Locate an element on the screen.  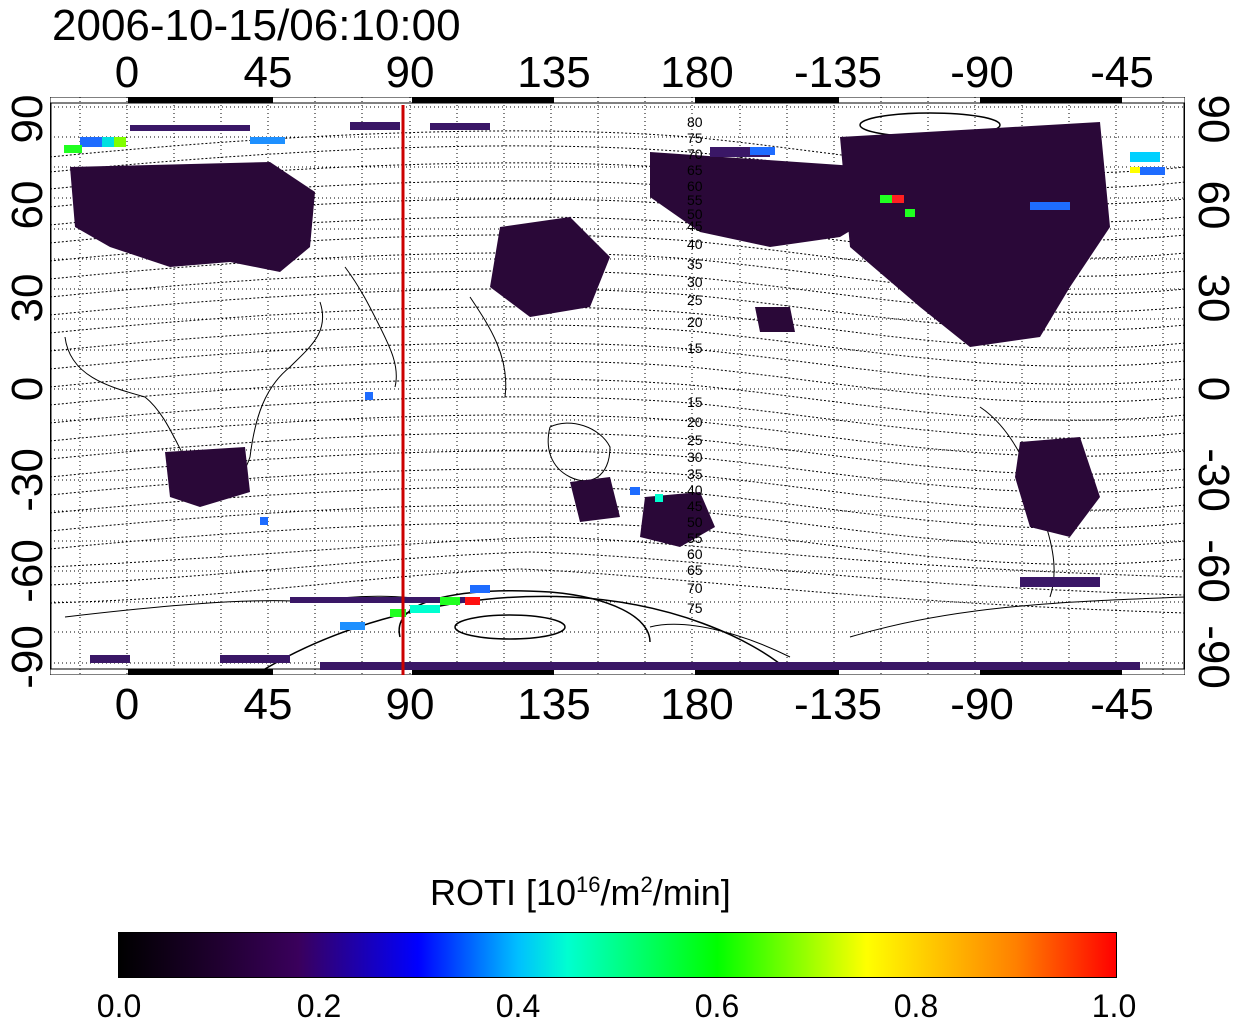
x-tick-top: -45 is located at coordinates (1122, 72).